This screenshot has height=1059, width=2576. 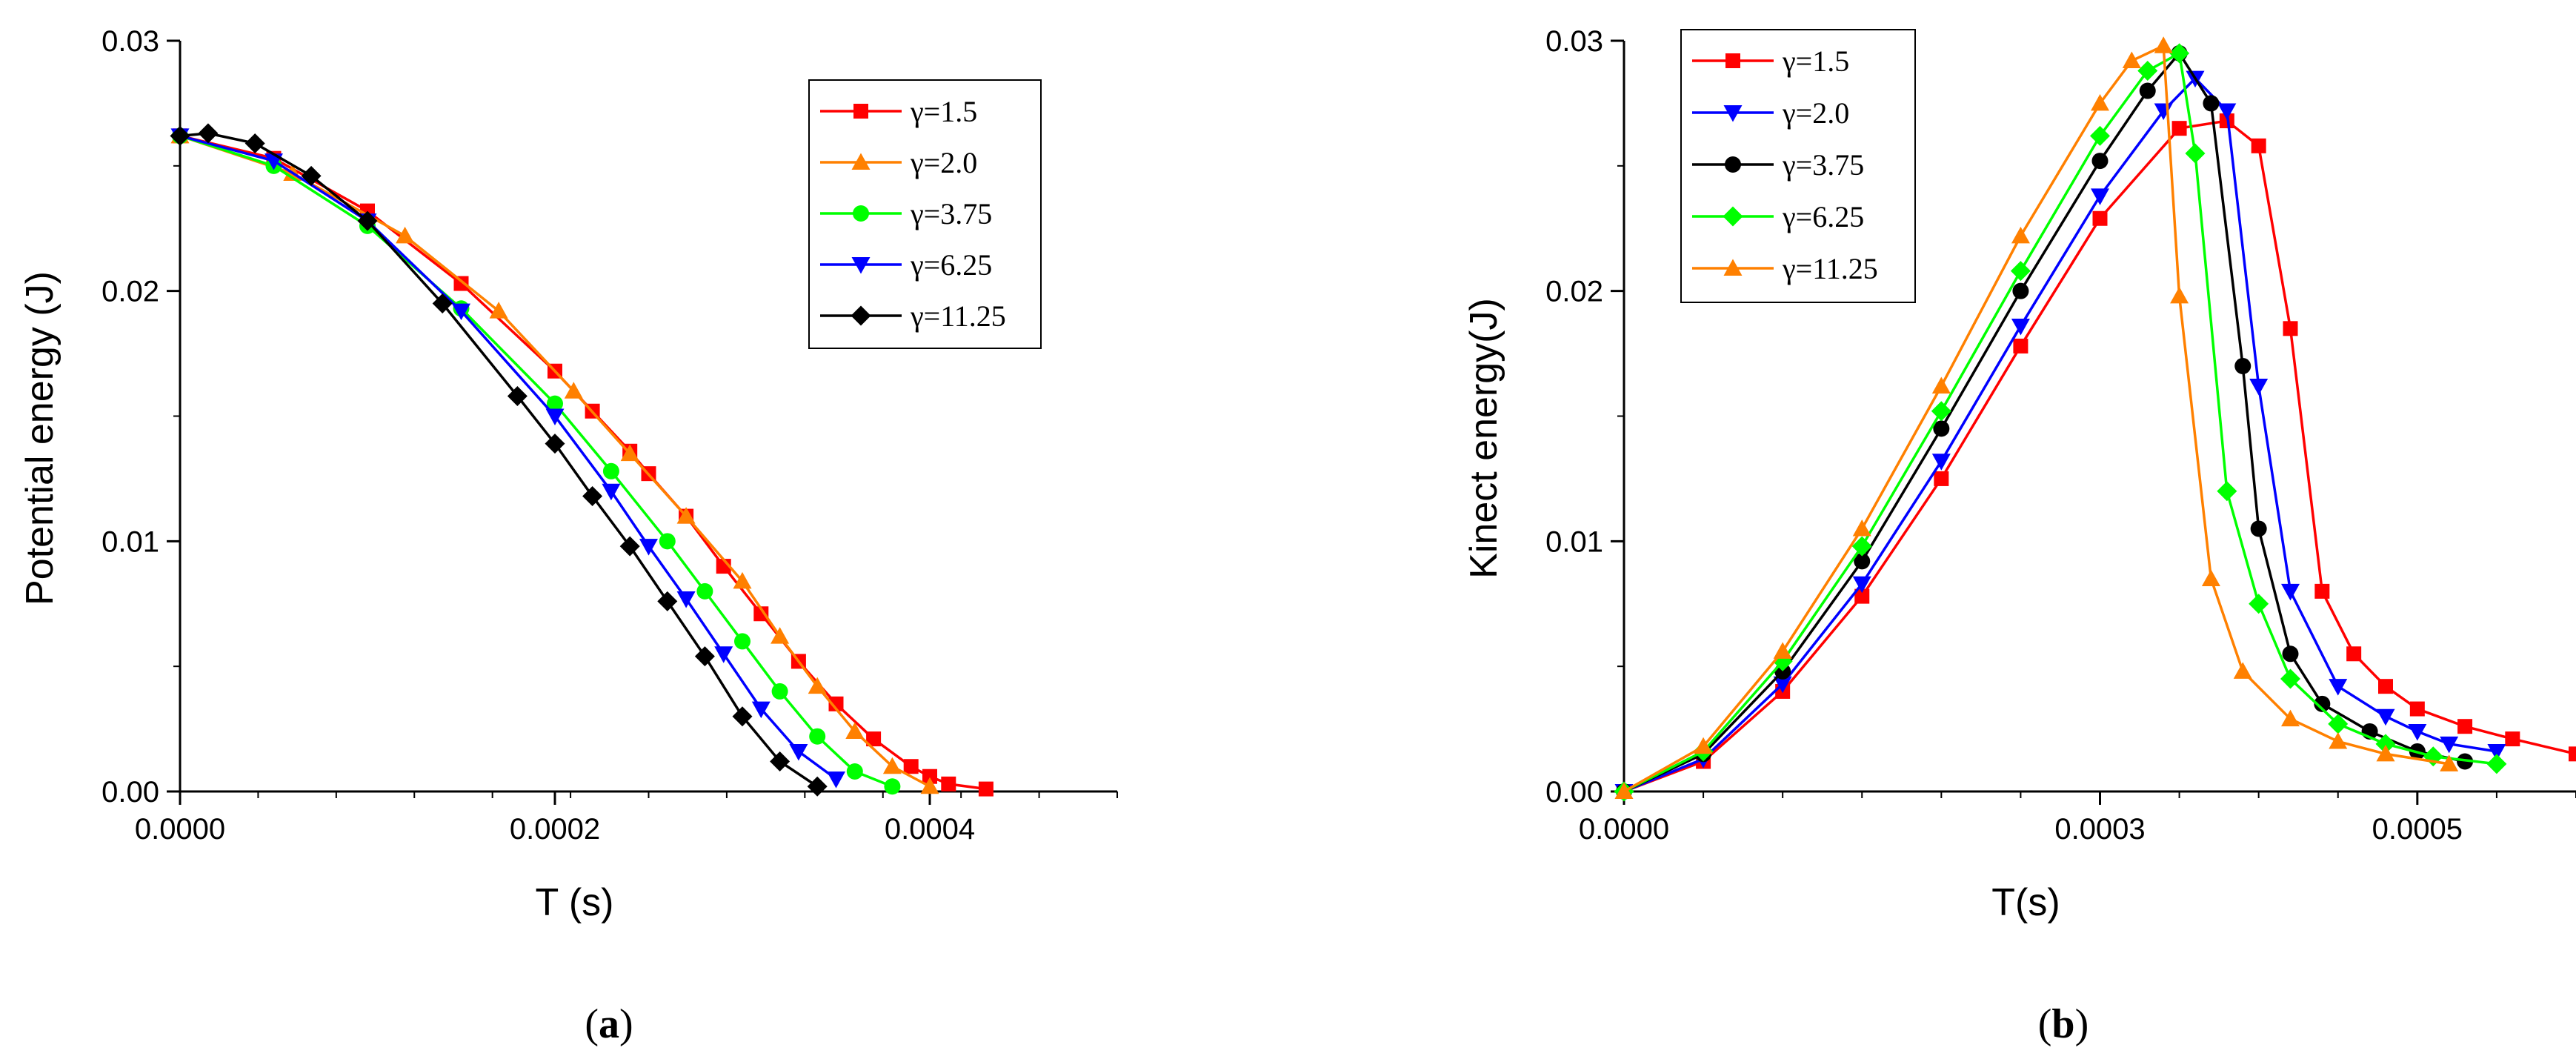 What do you see at coordinates (2417, 829) in the screenshot?
I see `x-tick-label: 0.0005` at bounding box center [2417, 829].